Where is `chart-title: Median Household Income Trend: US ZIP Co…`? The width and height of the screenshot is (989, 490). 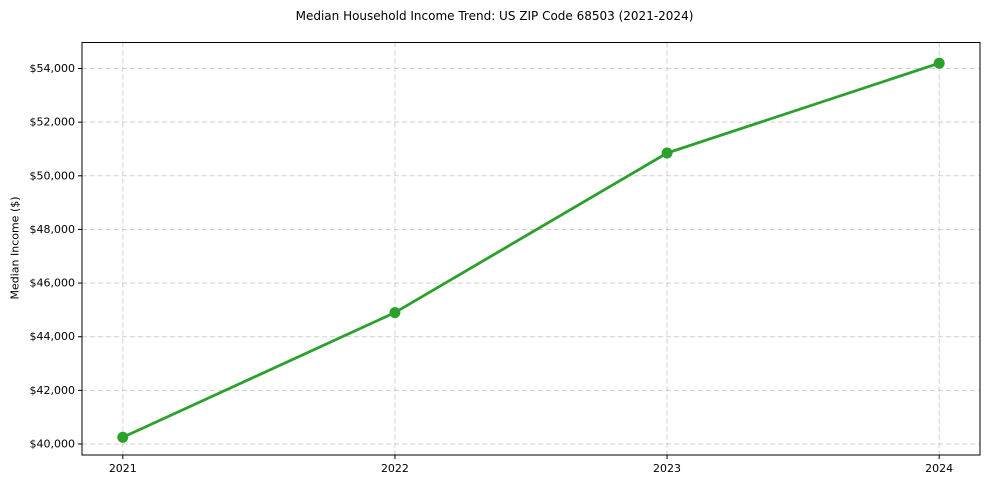 chart-title: Median Household Income Trend: US ZIP Co… is located at coordinates (494, 16).